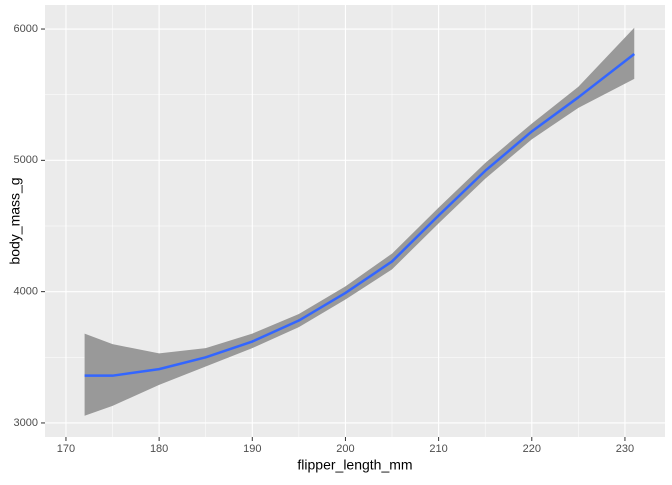  What do you see at coordinates (438, 449) in the screenshot?
I see `x-tick-label: 210` at bounding box center [438, 449].